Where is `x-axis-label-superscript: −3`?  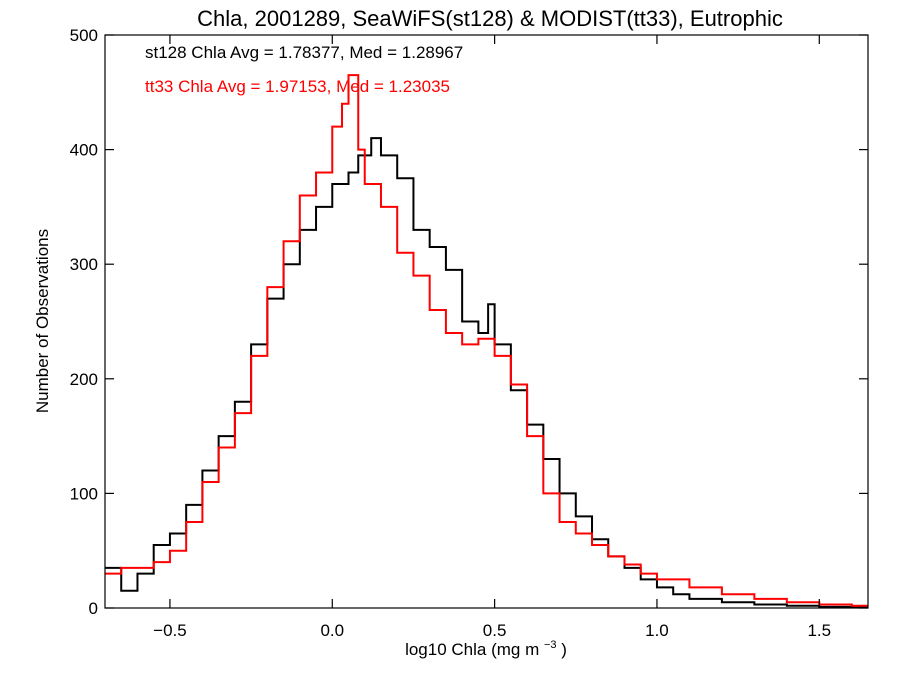 x-axis-label-superscript: −3 is located at coordinates (550, 645).